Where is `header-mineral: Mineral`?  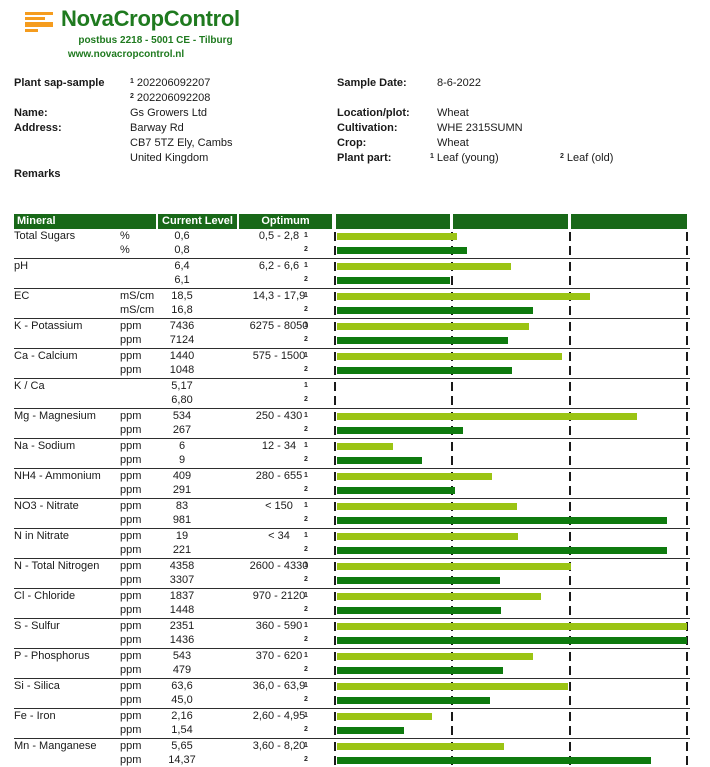
header-mineral: Mineral is located at coordinates (85, 221).